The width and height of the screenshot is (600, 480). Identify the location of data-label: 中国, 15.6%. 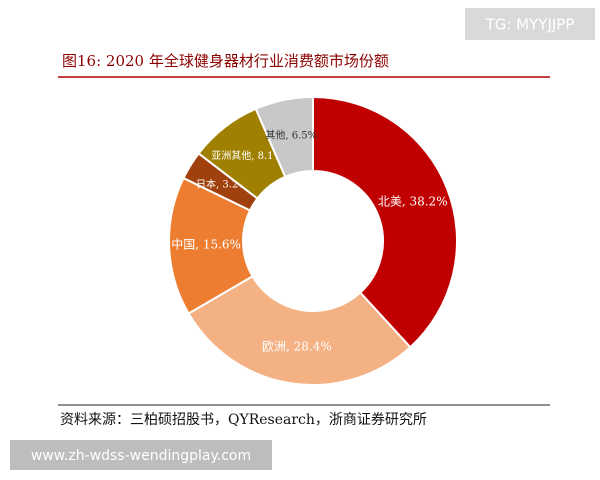
(206, 244).